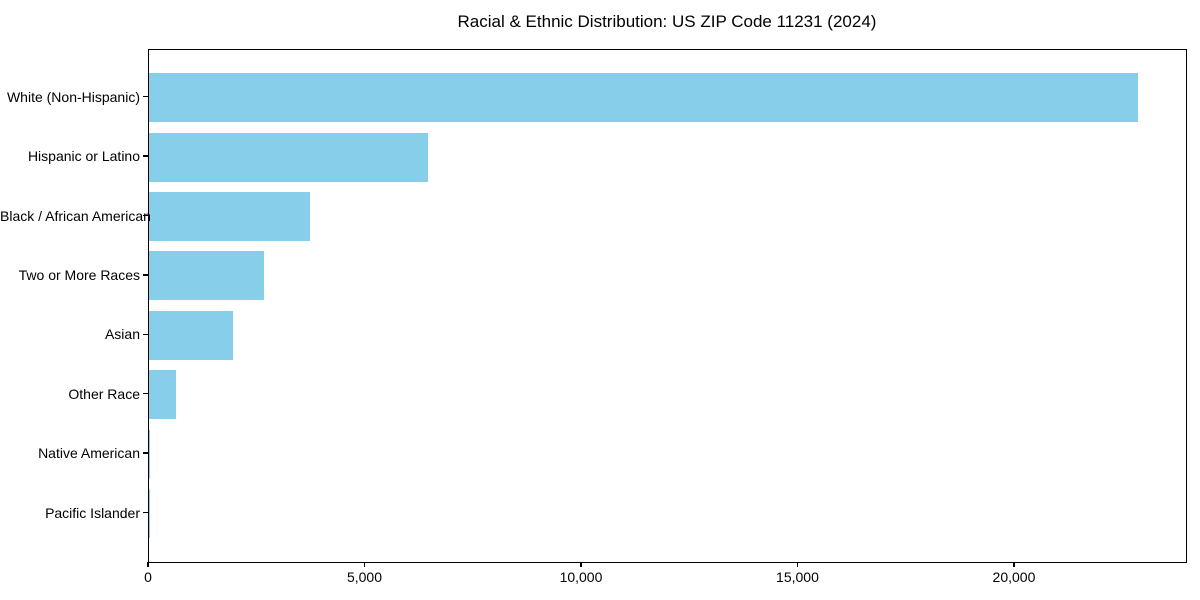  What do you see at coordinates (104, 393) in the screenshot?
I see `y-tick-label: Other Race` at bounding box center [104, 393].